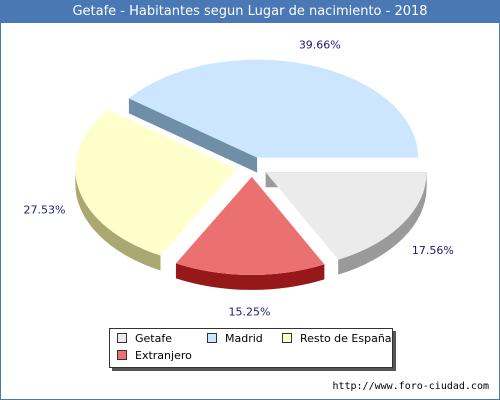 This screenshot has height=400, width=500. What do you see at coordinates (320, 44) in the screenshot?
I see `pie-label-madrid: 39.66%` at bounding box center [320, 44].